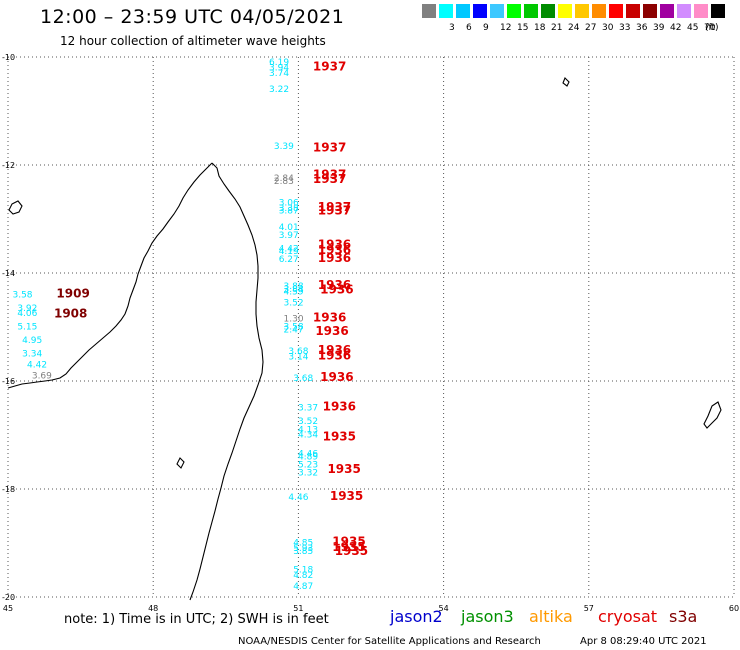 Image resolution: width=740 pixels, height=650 pixels. Describe the element at coordinates (628, 616) in the screenshot. I see `satellite-cryosat: cryosat` at that location.